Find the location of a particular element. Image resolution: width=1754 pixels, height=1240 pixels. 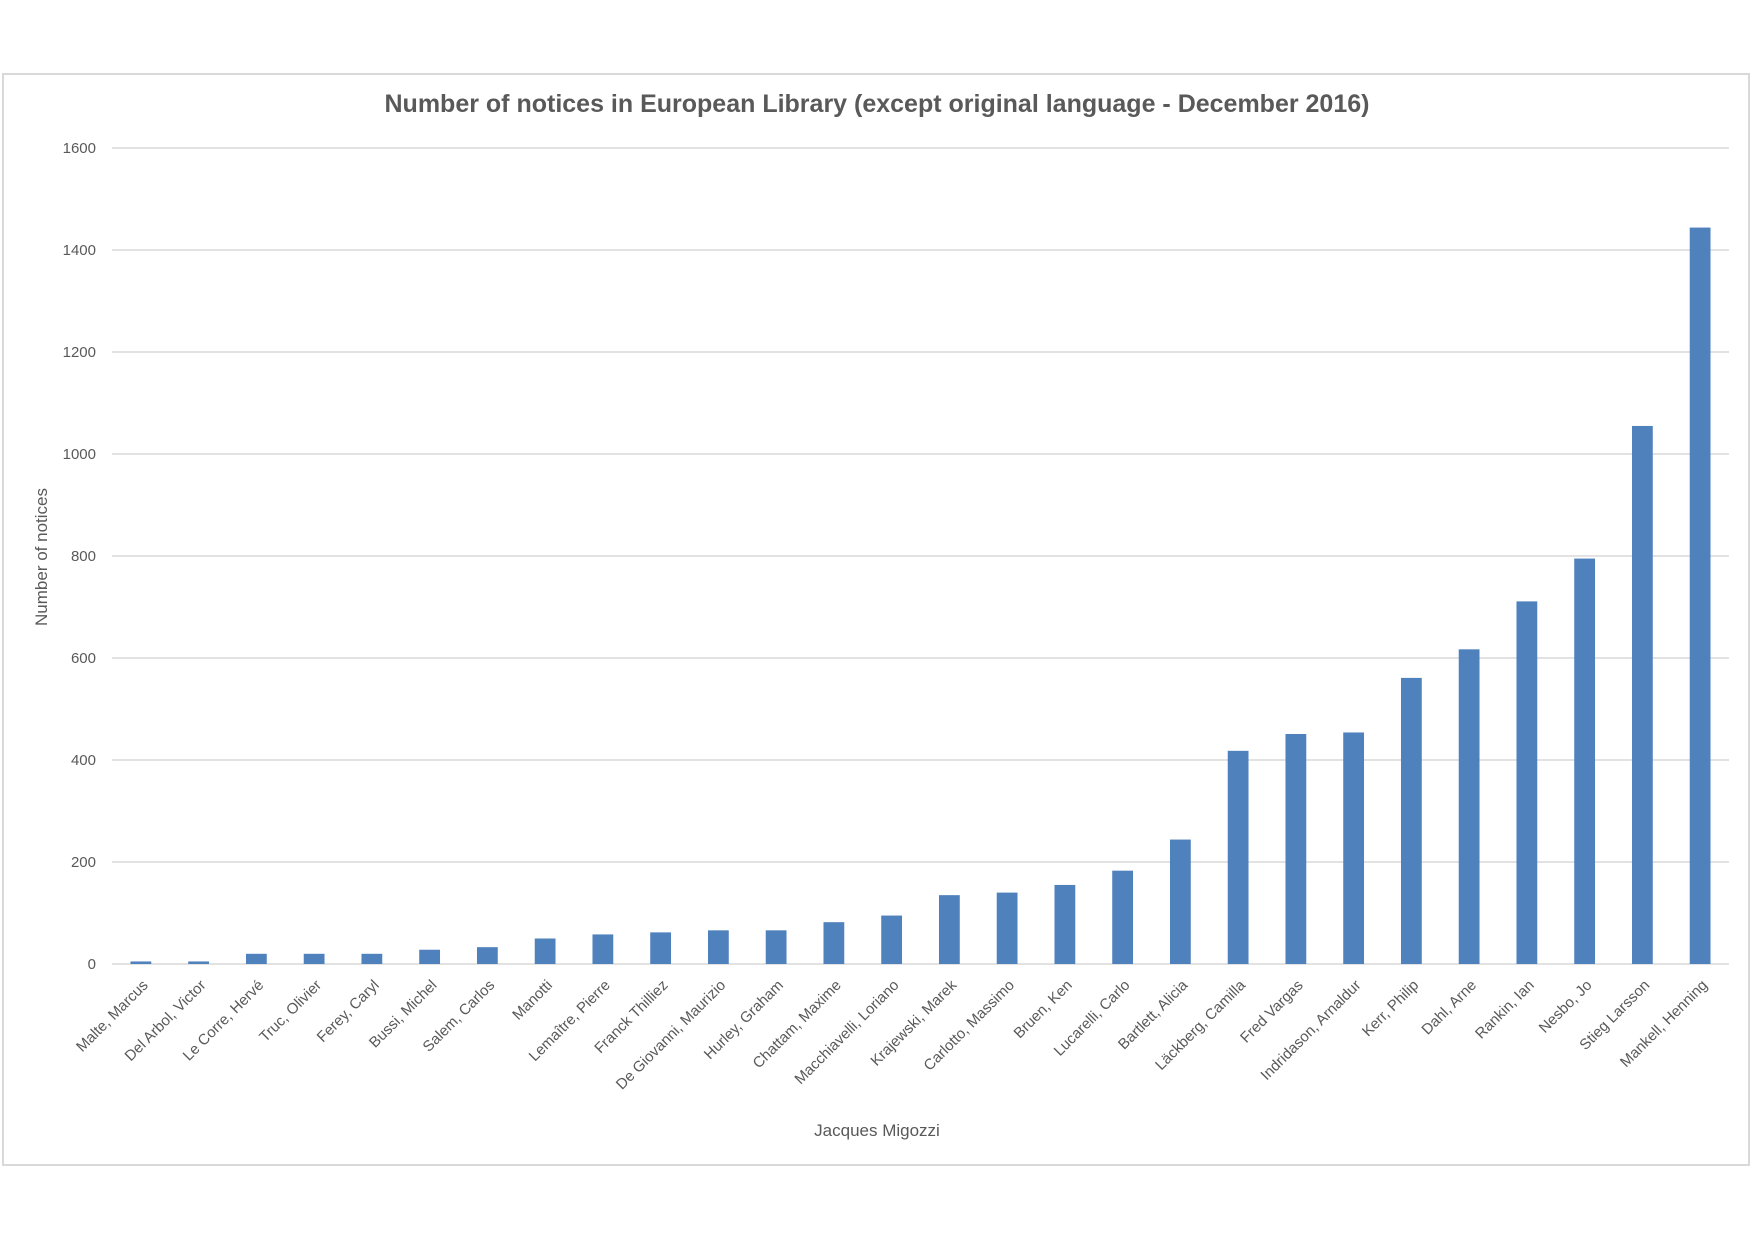

x-axis-label: Jacques Migozzi is located at coordinates (877, 1130).